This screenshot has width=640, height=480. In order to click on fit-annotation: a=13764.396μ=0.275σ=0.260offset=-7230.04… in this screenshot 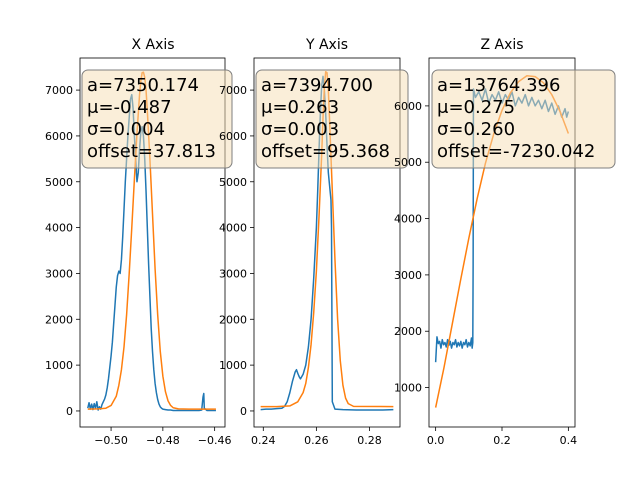, I will do `click(523, 119)`.